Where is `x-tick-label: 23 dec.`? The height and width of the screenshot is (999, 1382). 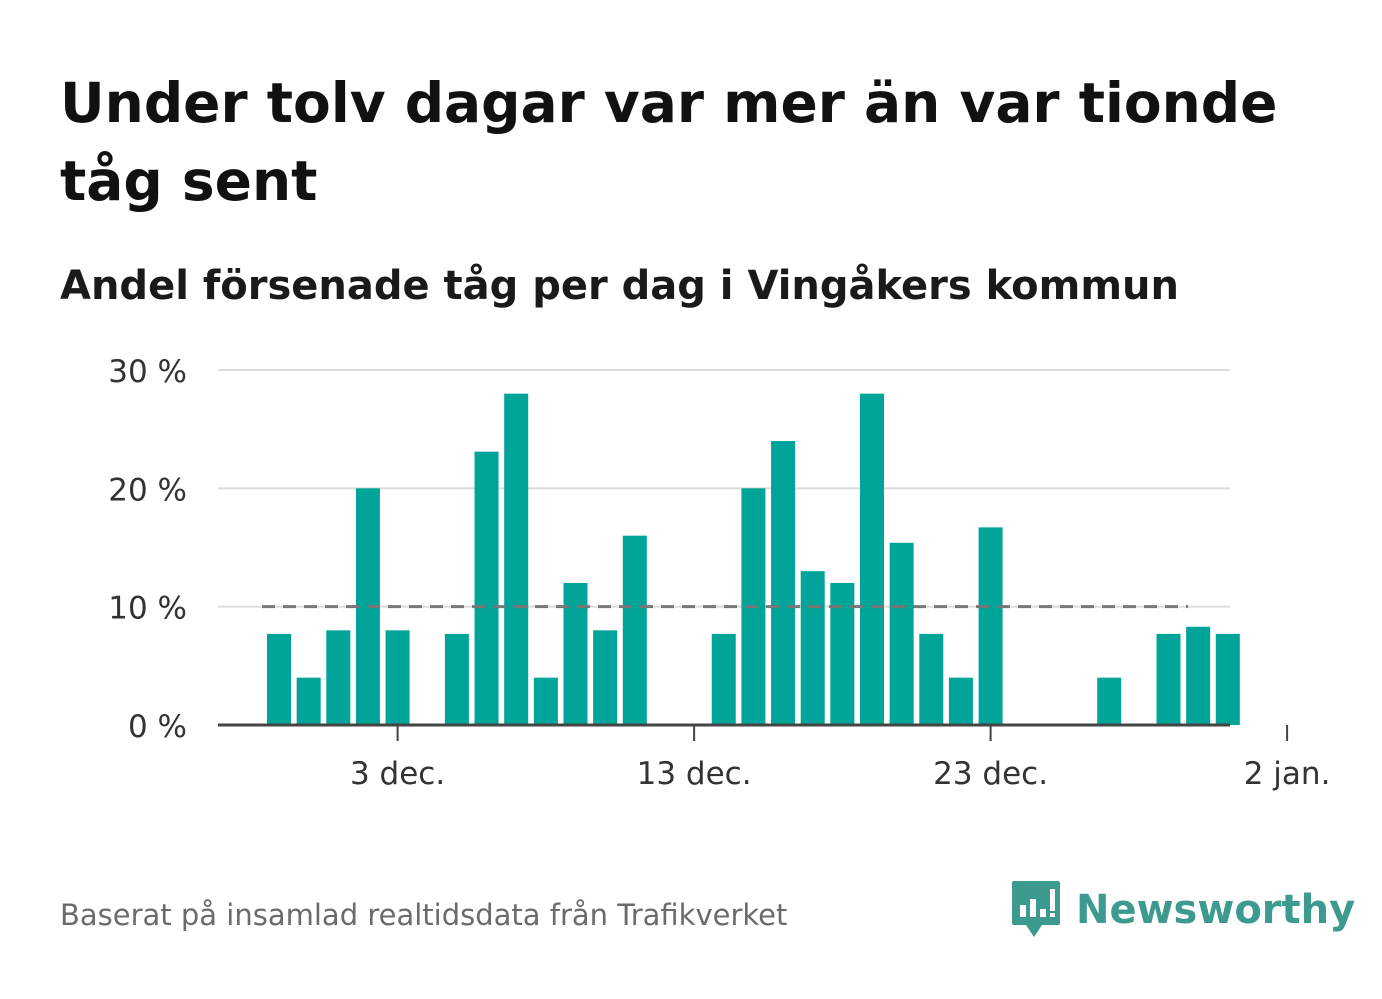 x-tick-label: 23 dec. is located at coordinates (990, 774).